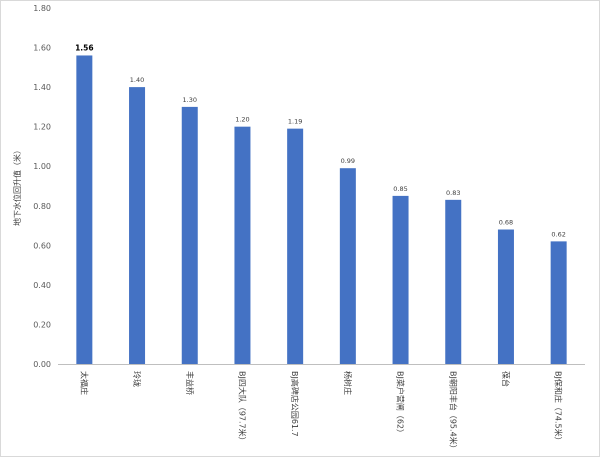 The image size is (600, 457). Describe the element at coordinates (42, 48) in the screenshot. I see `y-tick-label: 1.60` at that location.